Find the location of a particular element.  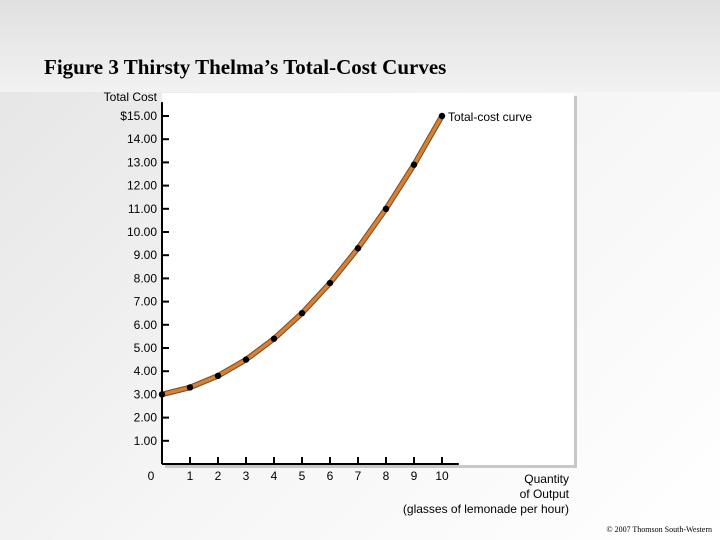

y-tick-label-4: 4.00 is located at coordinates (146, 371).